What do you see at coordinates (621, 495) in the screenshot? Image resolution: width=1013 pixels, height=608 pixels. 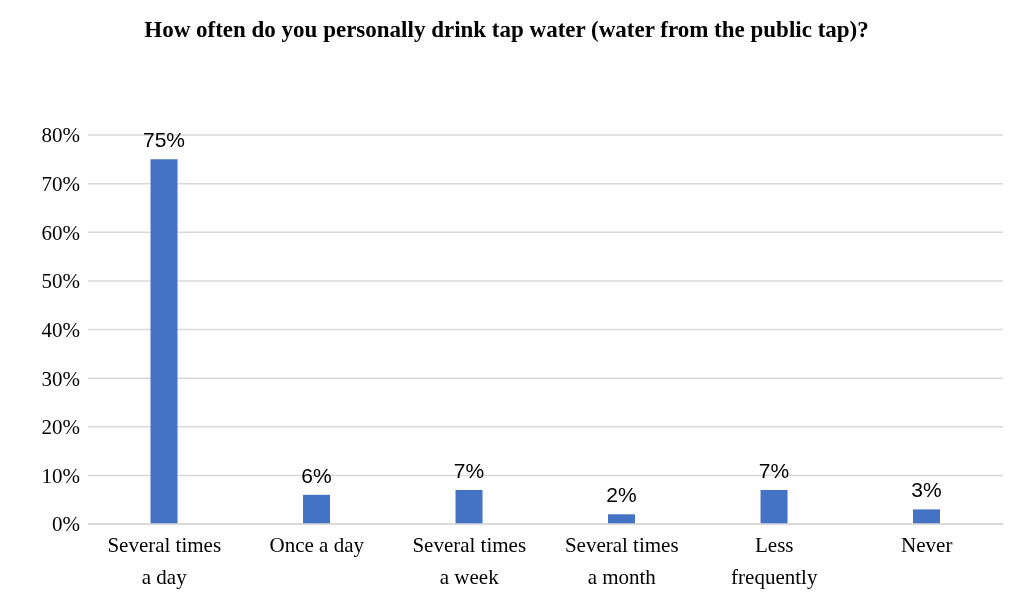 I see `data-label: 2%` at bounding box center [621, 495].